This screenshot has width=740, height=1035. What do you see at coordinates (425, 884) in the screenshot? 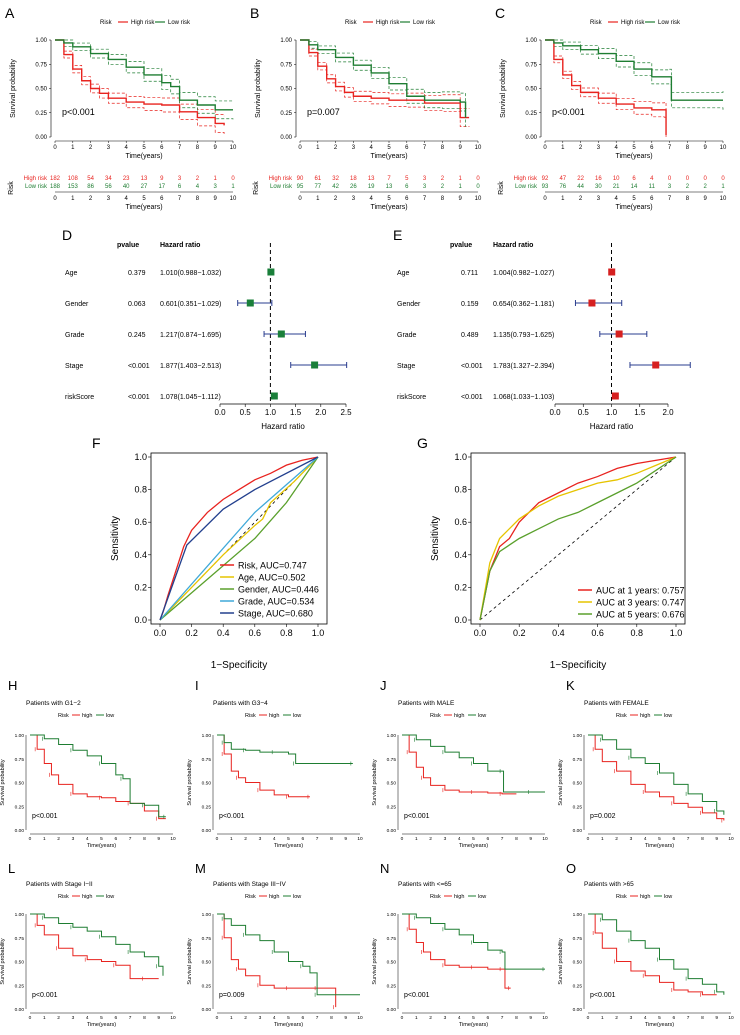
I see `panel-title: Patients with <=65` at bounding box center [425, 884].